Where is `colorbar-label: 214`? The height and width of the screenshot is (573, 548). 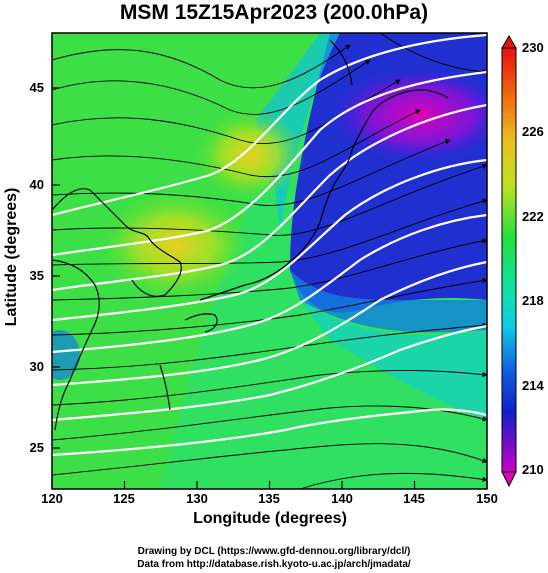 colorbar-label: 214 is located at coordinates (533, 385).